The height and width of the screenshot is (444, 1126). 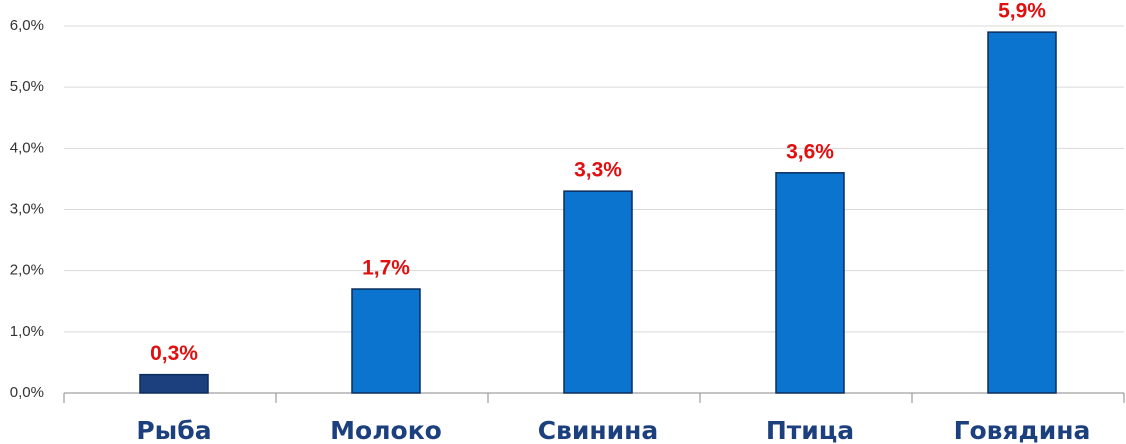 I want to click on y-tick-label: 2,0%, so click(x=27, y=270).